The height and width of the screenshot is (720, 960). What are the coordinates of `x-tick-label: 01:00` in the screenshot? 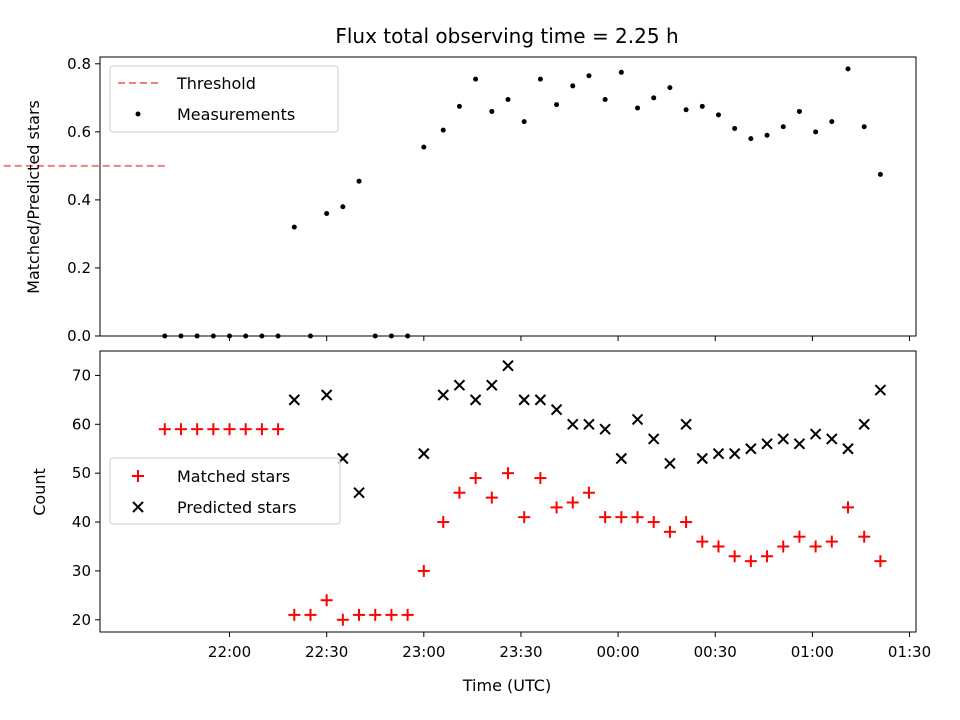 It's located at (812, 652).